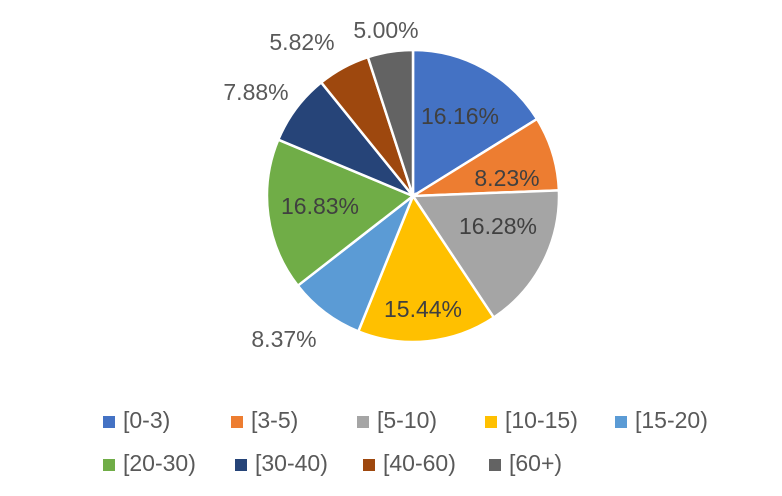 This screenshot has width=782, height=496. Describe the element at coordinates (423, 309) in the screenshot. I see `slice-percent-label: 15.44%` at that location.